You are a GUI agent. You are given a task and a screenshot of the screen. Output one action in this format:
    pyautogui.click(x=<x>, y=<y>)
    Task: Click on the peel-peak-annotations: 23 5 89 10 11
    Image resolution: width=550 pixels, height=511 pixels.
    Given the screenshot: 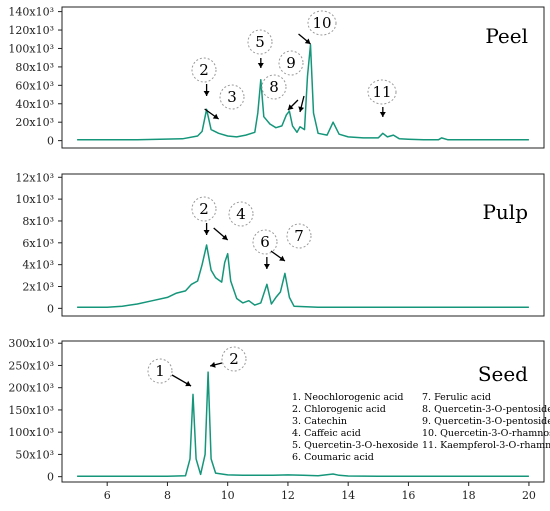 What is the action you would take?
    pyautogui.click(x=294, y=65)
    